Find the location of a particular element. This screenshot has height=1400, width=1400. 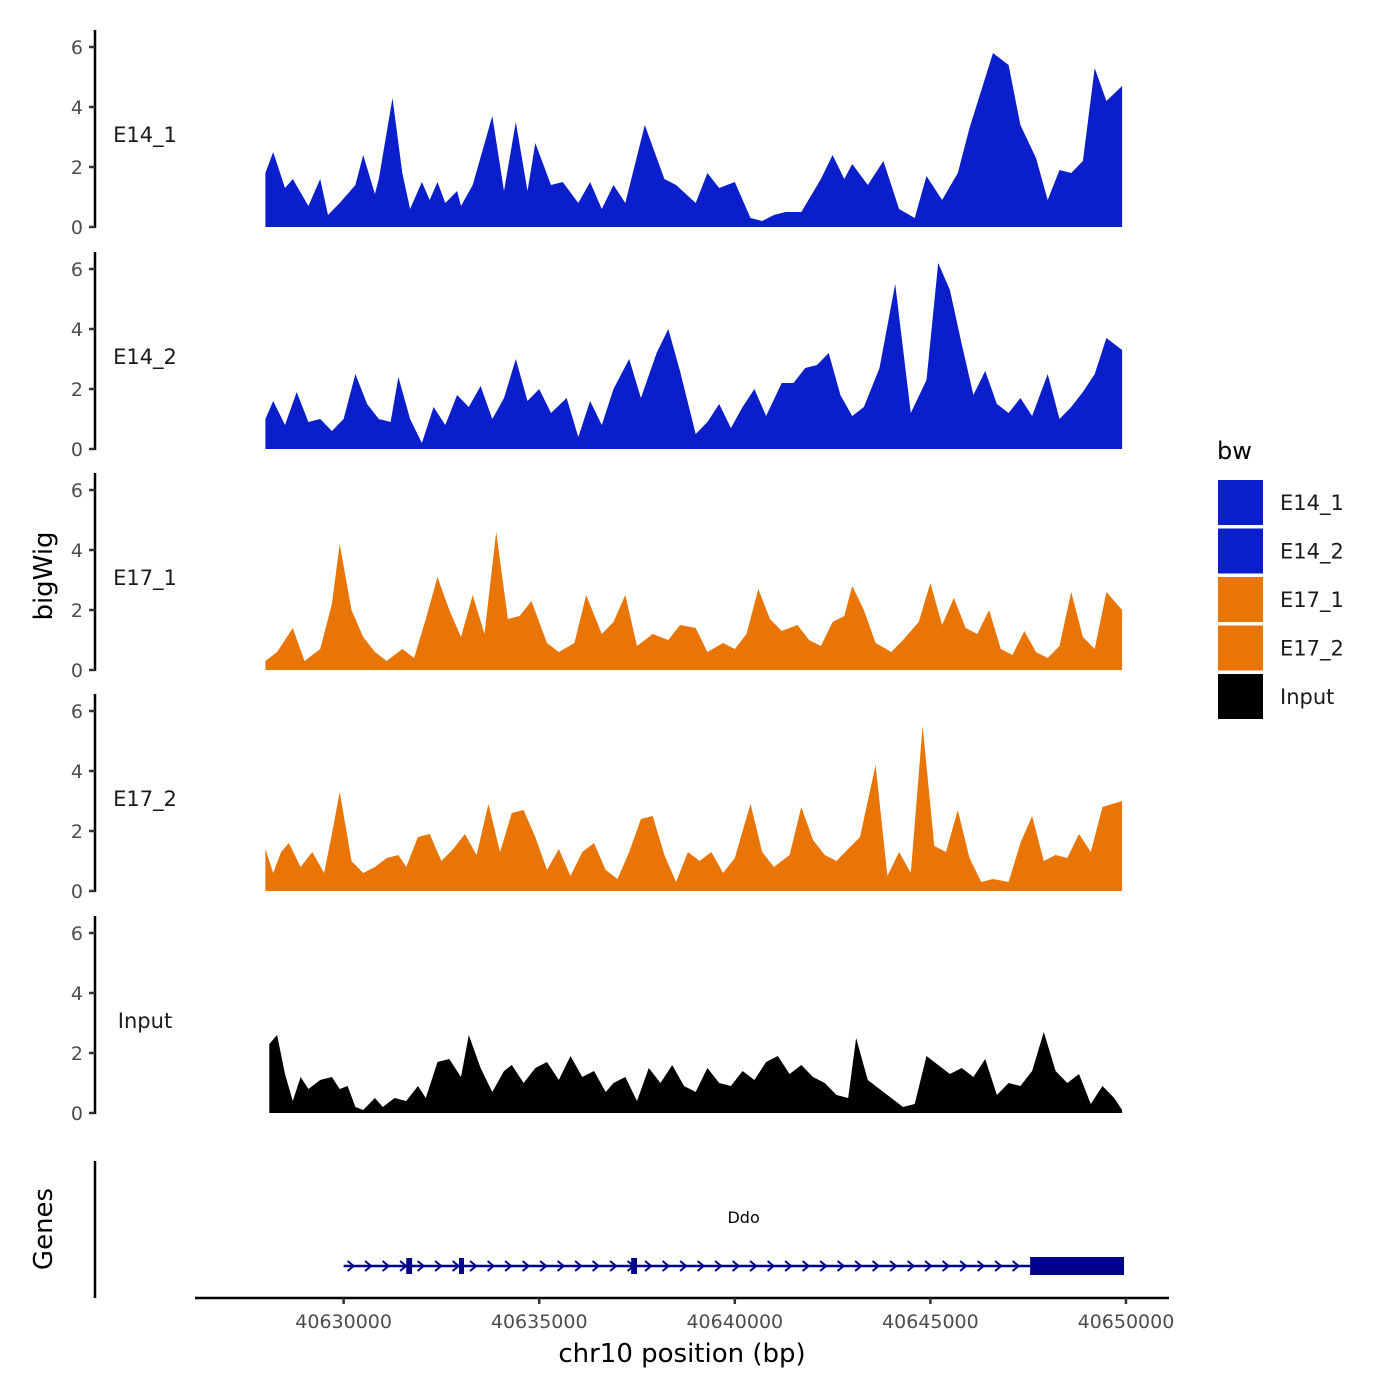

legend-label: E17_2 is located at coordinates (1312, 649).